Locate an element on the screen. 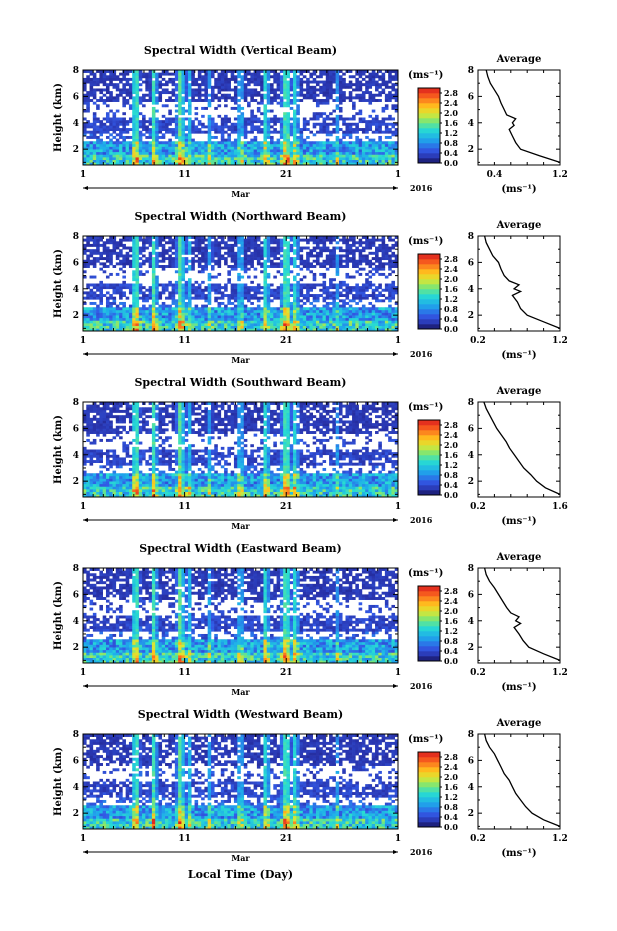 The width and height of the screenshot is (617, 931). colorbar-tick-label: 1.6 is located at coordinates (451, 123).